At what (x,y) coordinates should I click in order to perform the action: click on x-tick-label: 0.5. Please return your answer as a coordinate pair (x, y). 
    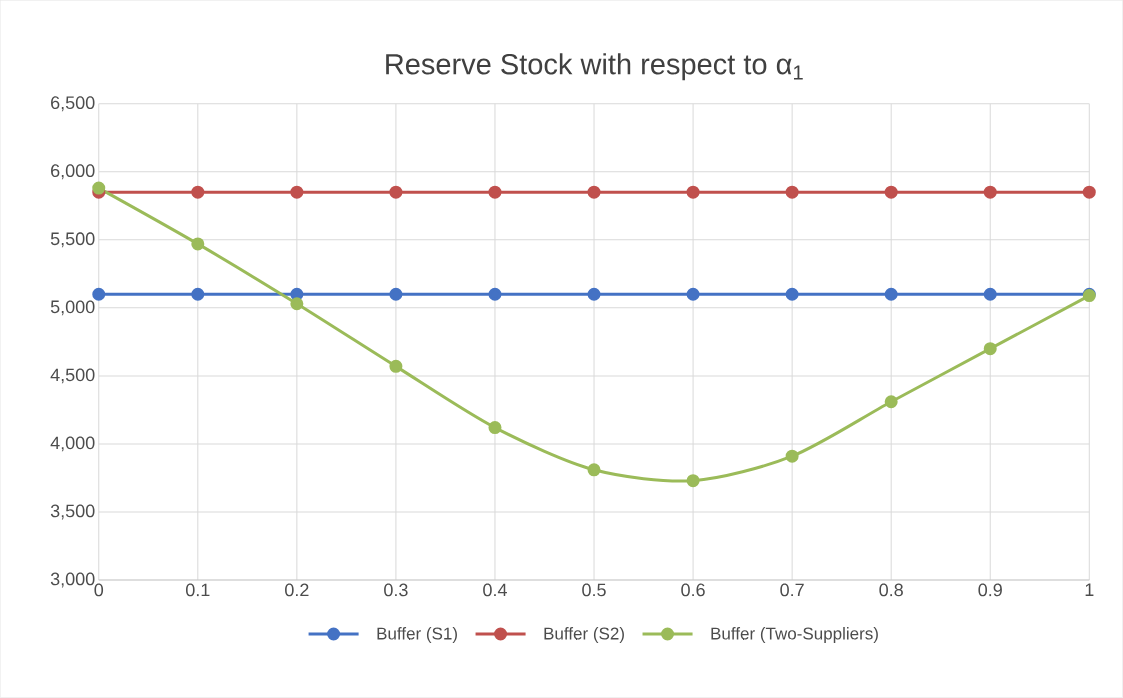
    Looking at the image, I should click on (594, 590).